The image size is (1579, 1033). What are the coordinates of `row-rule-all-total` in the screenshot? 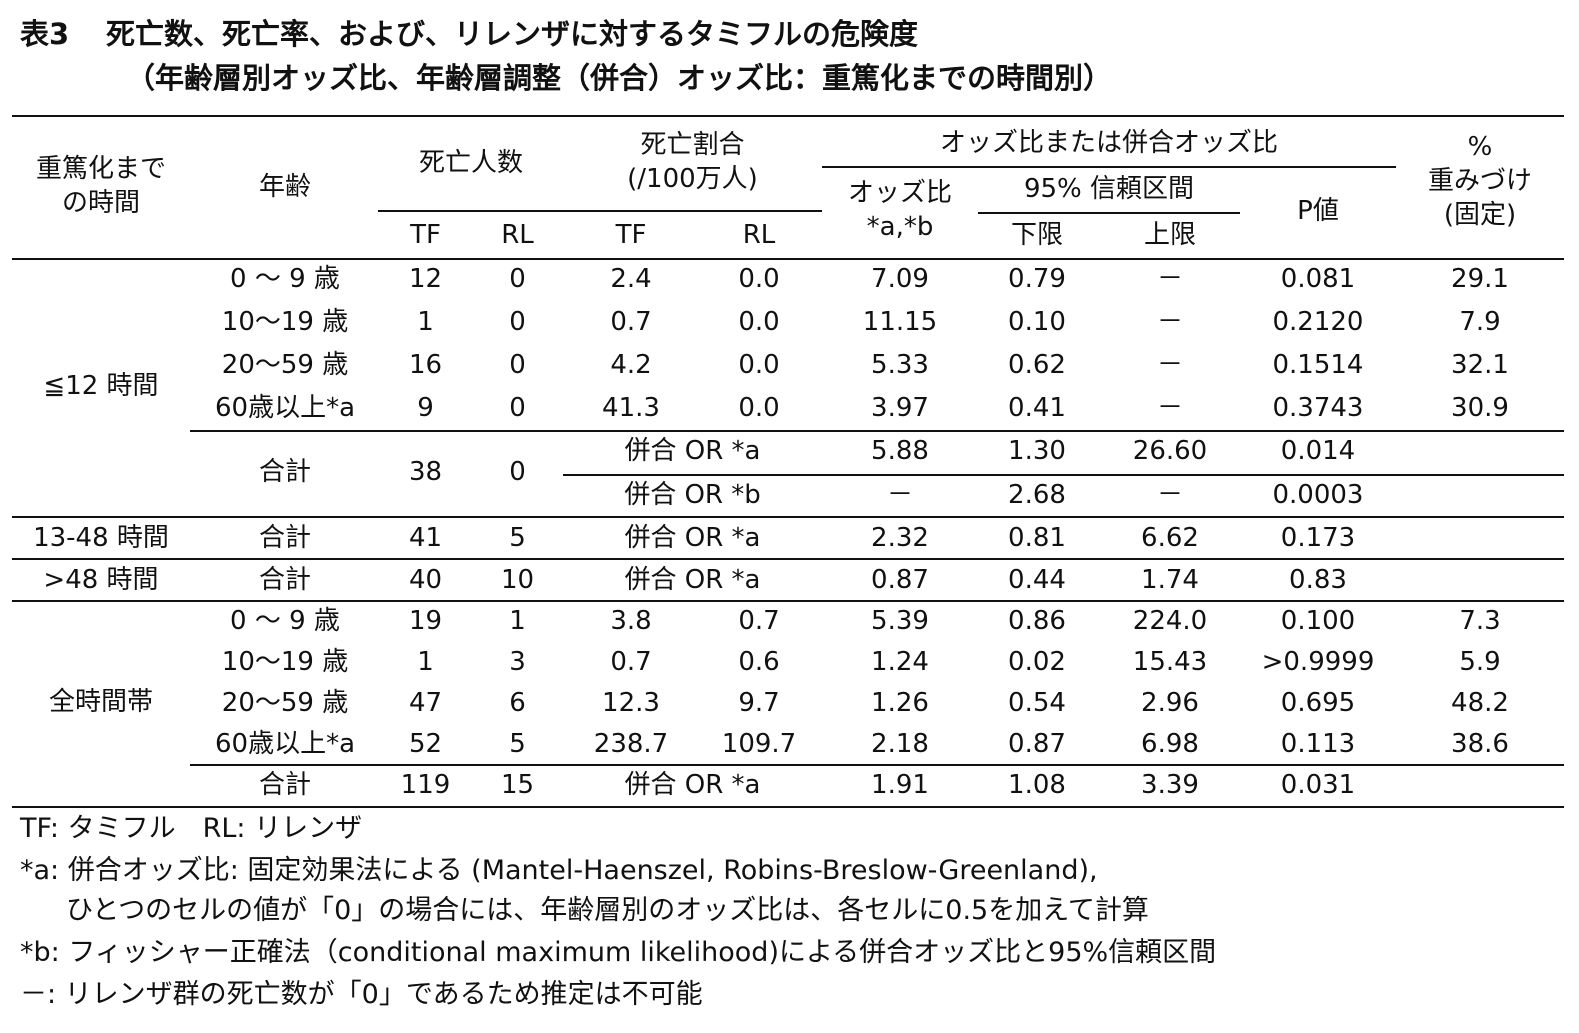 It's located at (877, 765).